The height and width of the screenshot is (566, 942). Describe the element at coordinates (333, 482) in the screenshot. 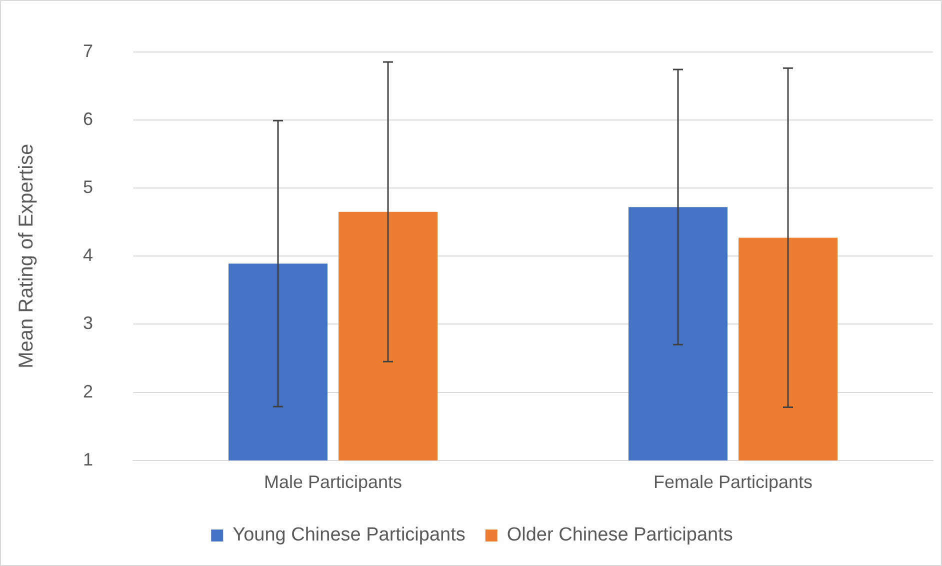

I see `x-tick-label: Male Participants` at that location.